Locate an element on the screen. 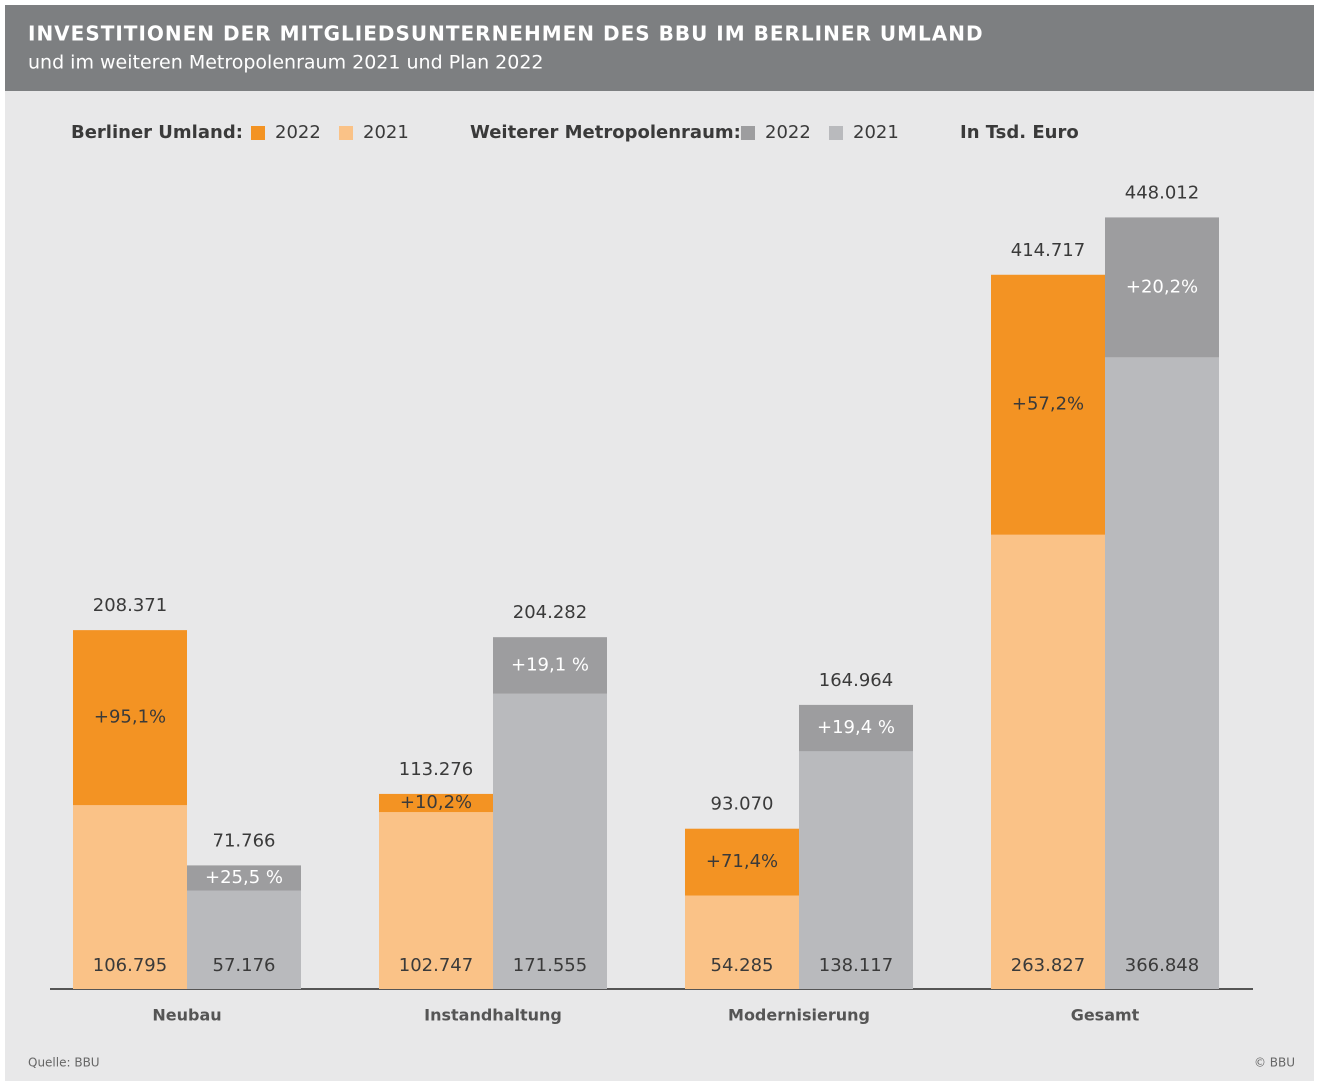 This screenshot has width=1319, height=1086. change-label: +20,2% is located at coordinates (1162, 286).